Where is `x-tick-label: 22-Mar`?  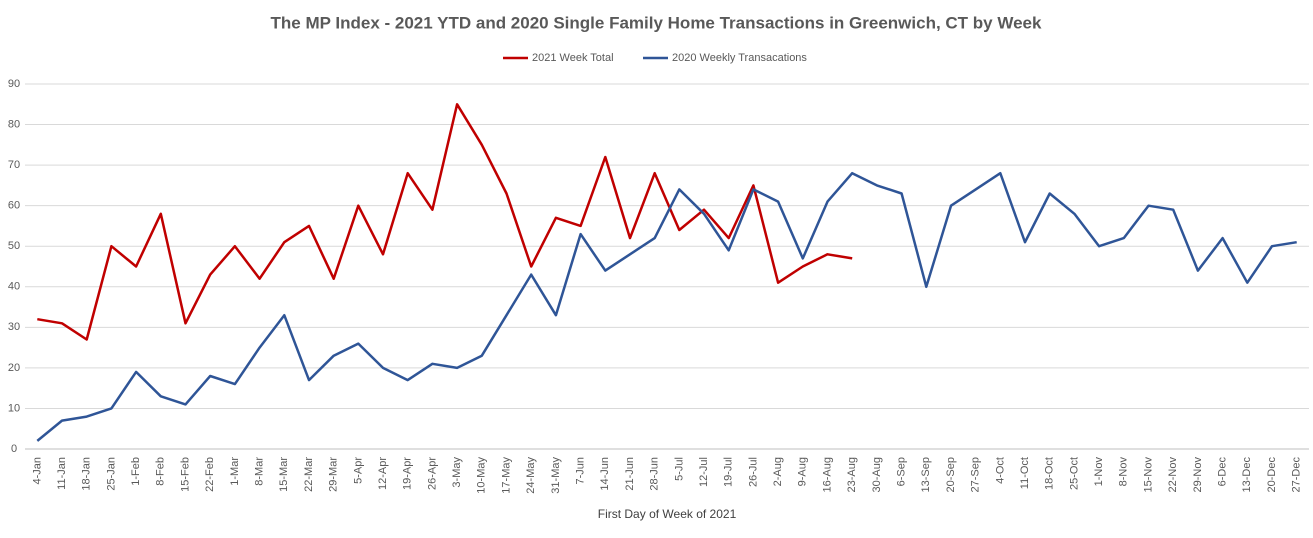
x-tick-label: 22-Mar is located at coordinates (309, 474).